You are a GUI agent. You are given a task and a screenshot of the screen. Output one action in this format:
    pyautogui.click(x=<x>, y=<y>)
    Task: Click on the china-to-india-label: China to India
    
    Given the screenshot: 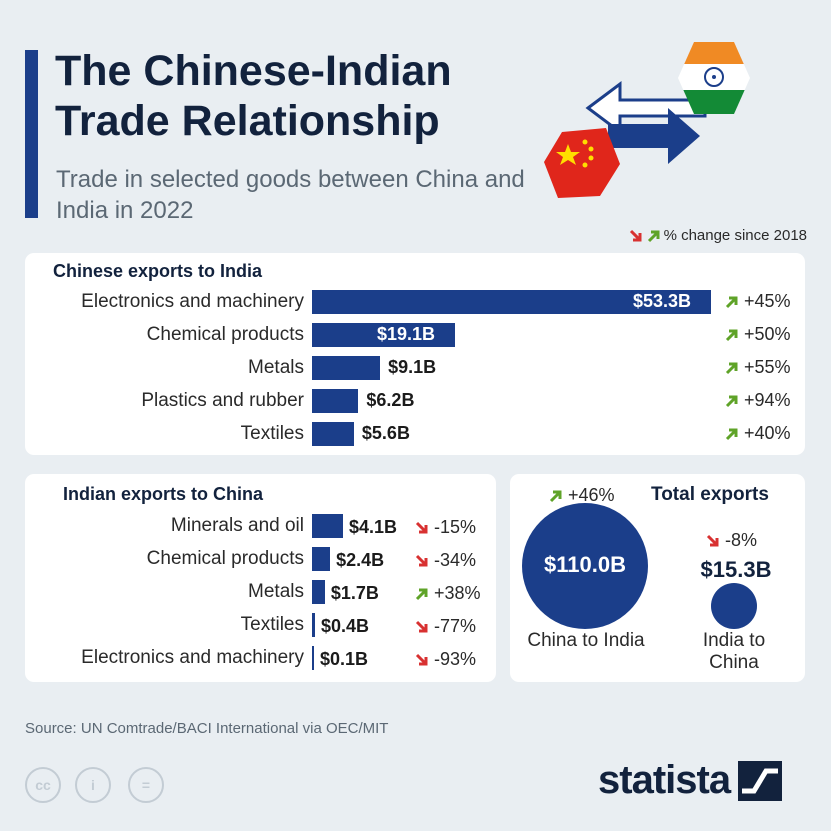 What is the action you would take?
    pyautogui.click(x=586, y=640)
    